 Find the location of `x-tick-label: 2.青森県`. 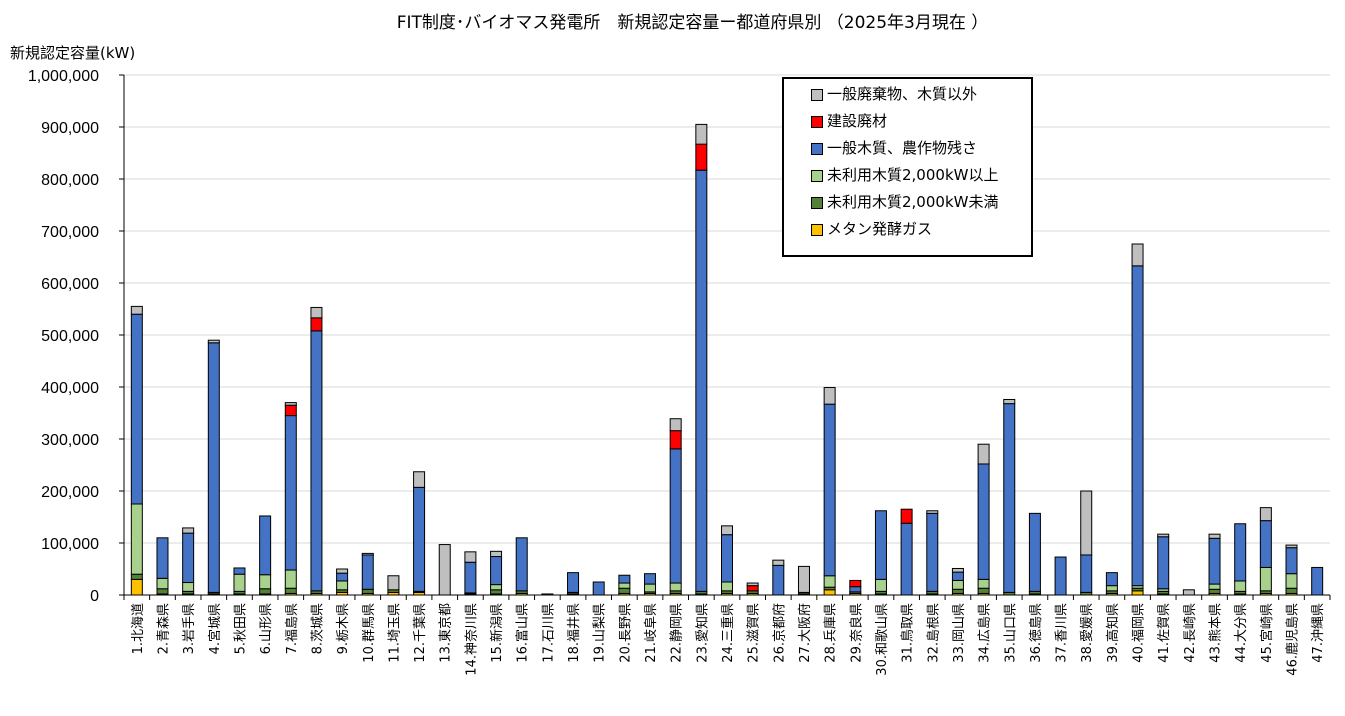

x-tick-label: 2.青森県 is located at coordinates (163, 628).